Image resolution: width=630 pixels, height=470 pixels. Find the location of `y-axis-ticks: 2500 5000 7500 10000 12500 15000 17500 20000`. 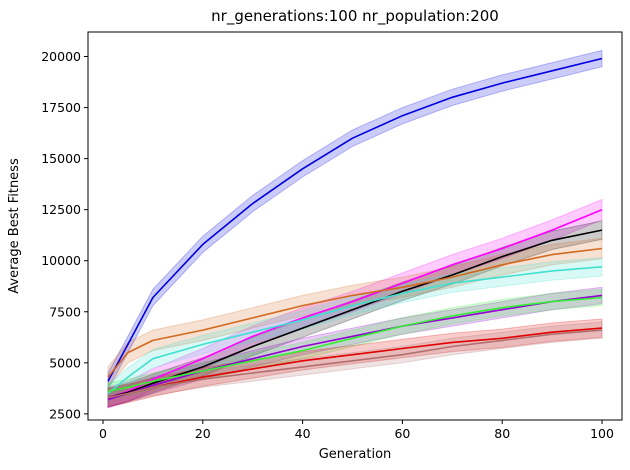

y-axis-ticks: 2500 5000 7500 10000 12500 15000 17500 20000 is located at coordinates (64, 235).